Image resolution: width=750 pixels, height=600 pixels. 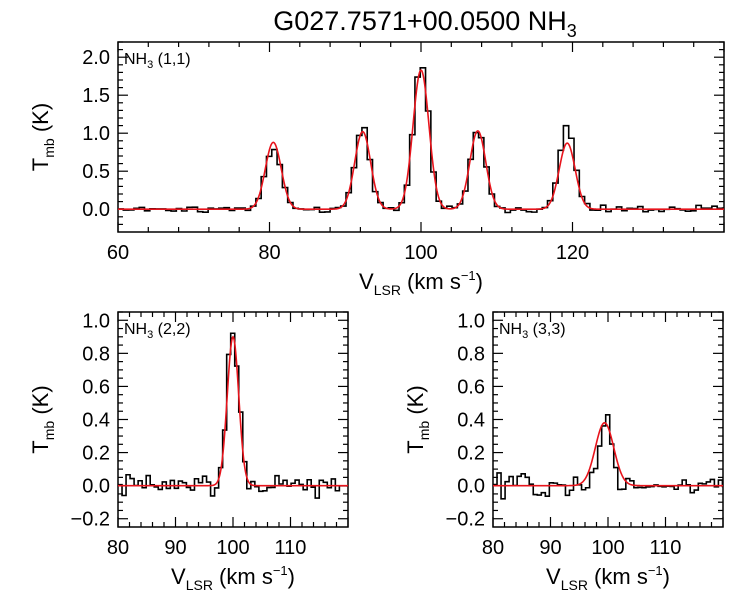 What do you see at coordinates (572, 253) in the screenshot?
I see `x-tick-label: 120` at bounding box center [572, 253].